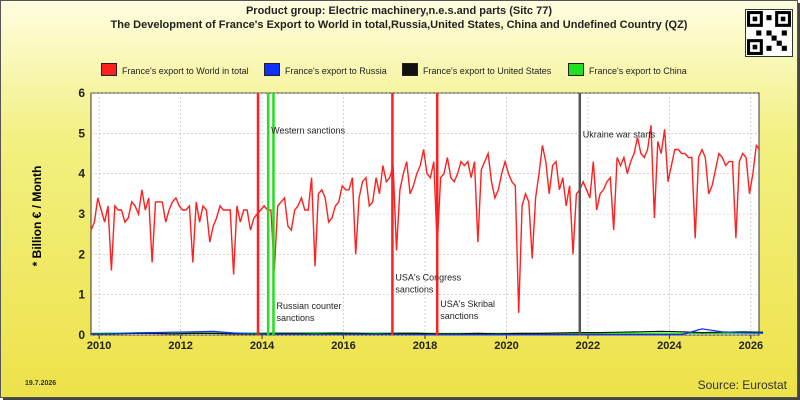 The width and height of the screenshot is (800, 400). I want to click on legend-label-russia: France's export to Russia, so click(336, 71).